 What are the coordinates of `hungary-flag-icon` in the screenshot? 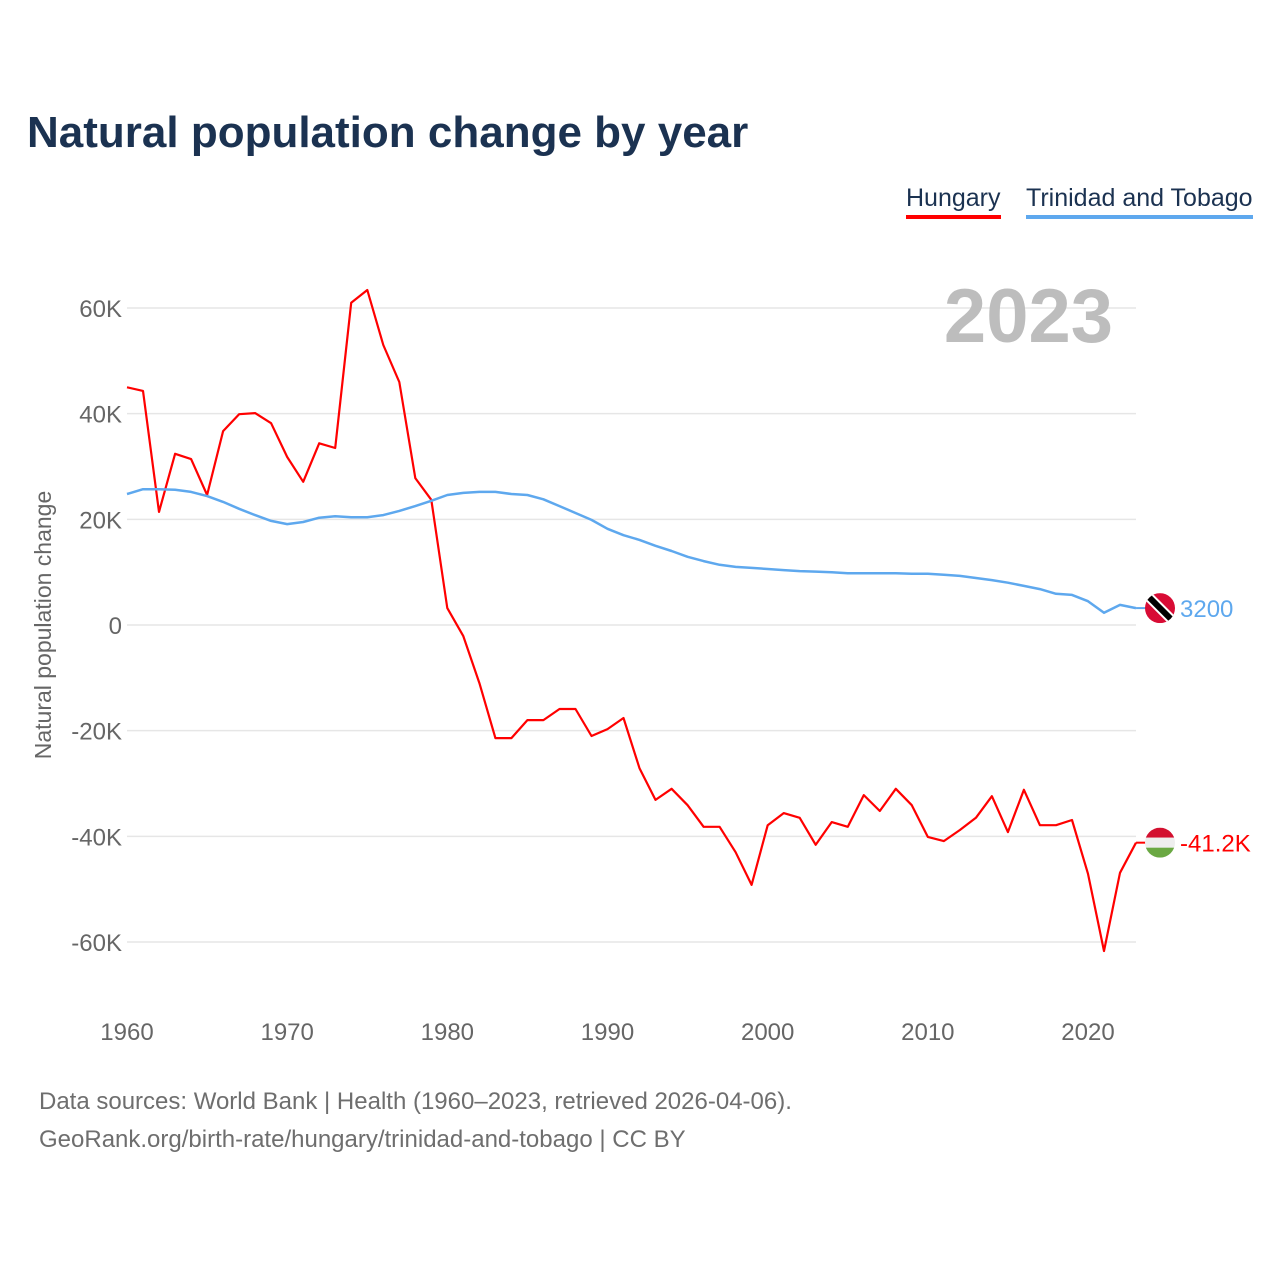 It's located at (1160, 842).